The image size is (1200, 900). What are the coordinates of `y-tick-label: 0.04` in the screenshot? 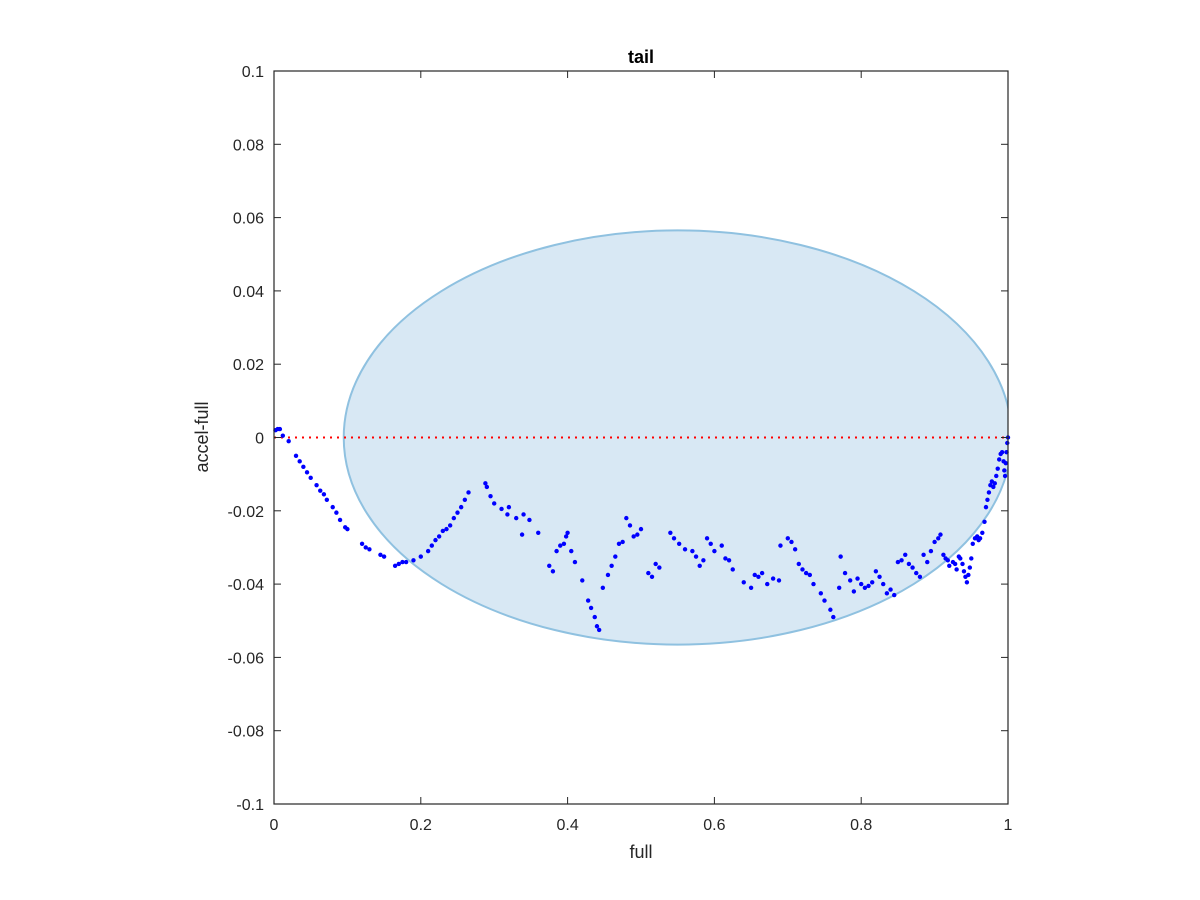 It's located at (248, 292).